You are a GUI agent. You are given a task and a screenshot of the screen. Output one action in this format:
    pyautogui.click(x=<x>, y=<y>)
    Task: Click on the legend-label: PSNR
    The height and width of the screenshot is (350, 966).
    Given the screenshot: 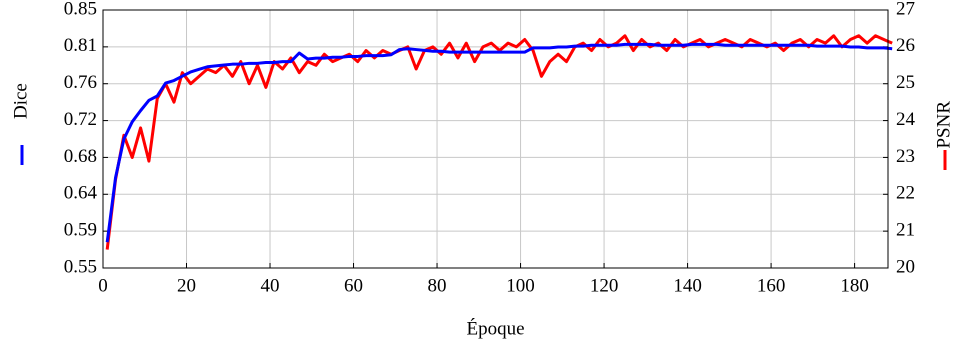 What is the action you would take?
    pyautogui.click(x=943, y=125)
    